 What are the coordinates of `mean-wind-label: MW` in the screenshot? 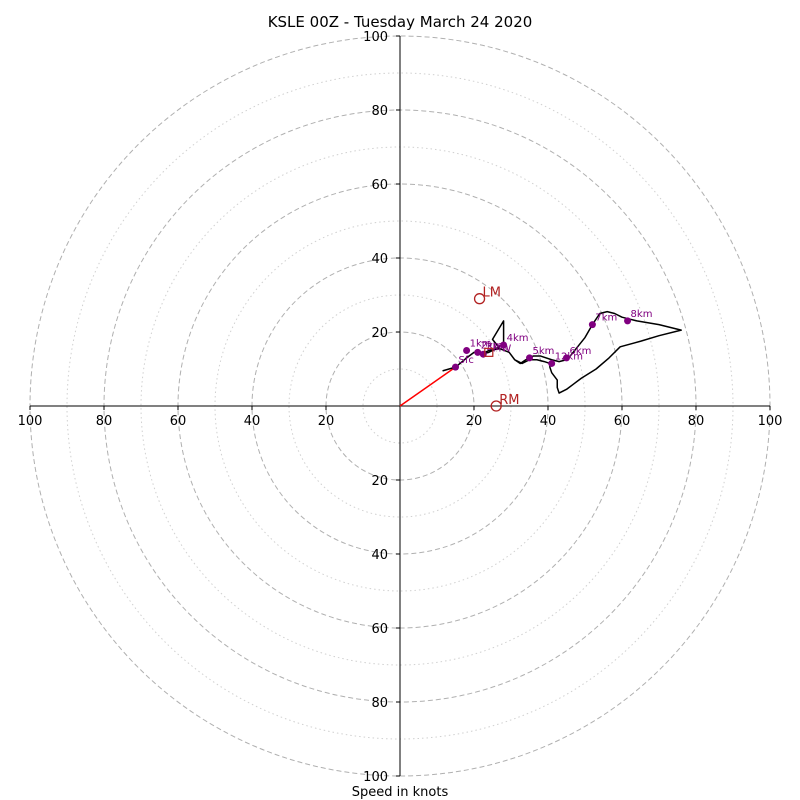 It's located at (502, 348).